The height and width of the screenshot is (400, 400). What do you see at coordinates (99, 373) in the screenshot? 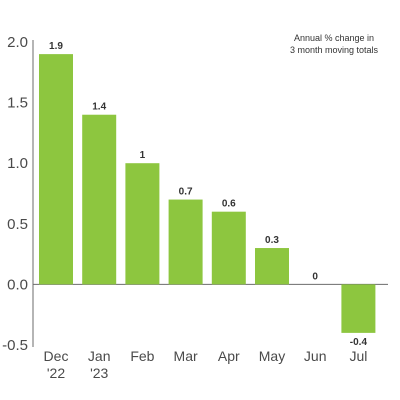
I see `x-tick-label: '23` at bounding box center [99, 373].